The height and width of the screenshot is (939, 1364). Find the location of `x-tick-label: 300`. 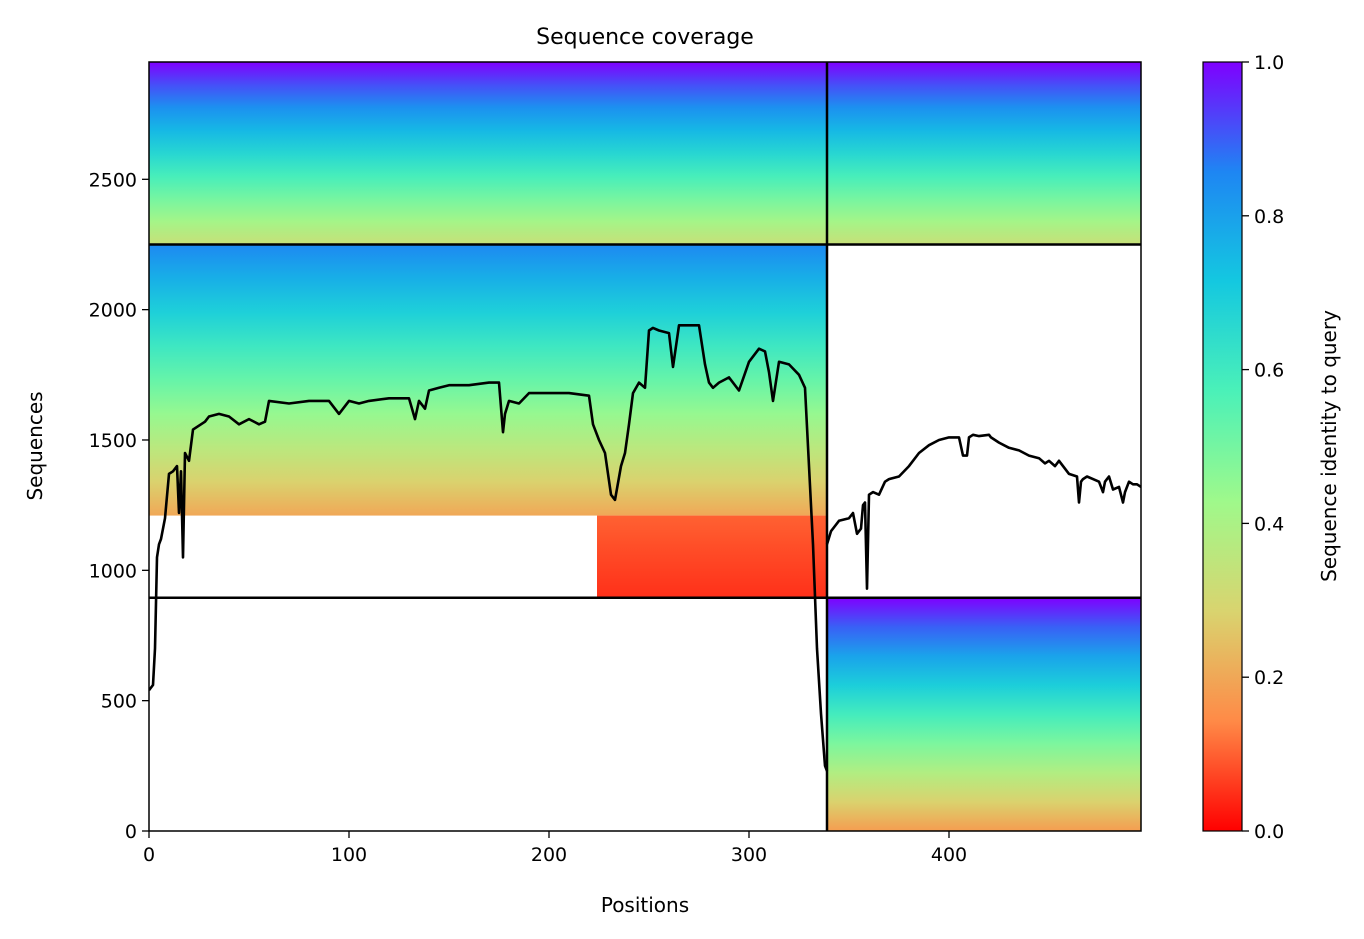

x-tick-label: 300 is located at coordinates (749, 855).